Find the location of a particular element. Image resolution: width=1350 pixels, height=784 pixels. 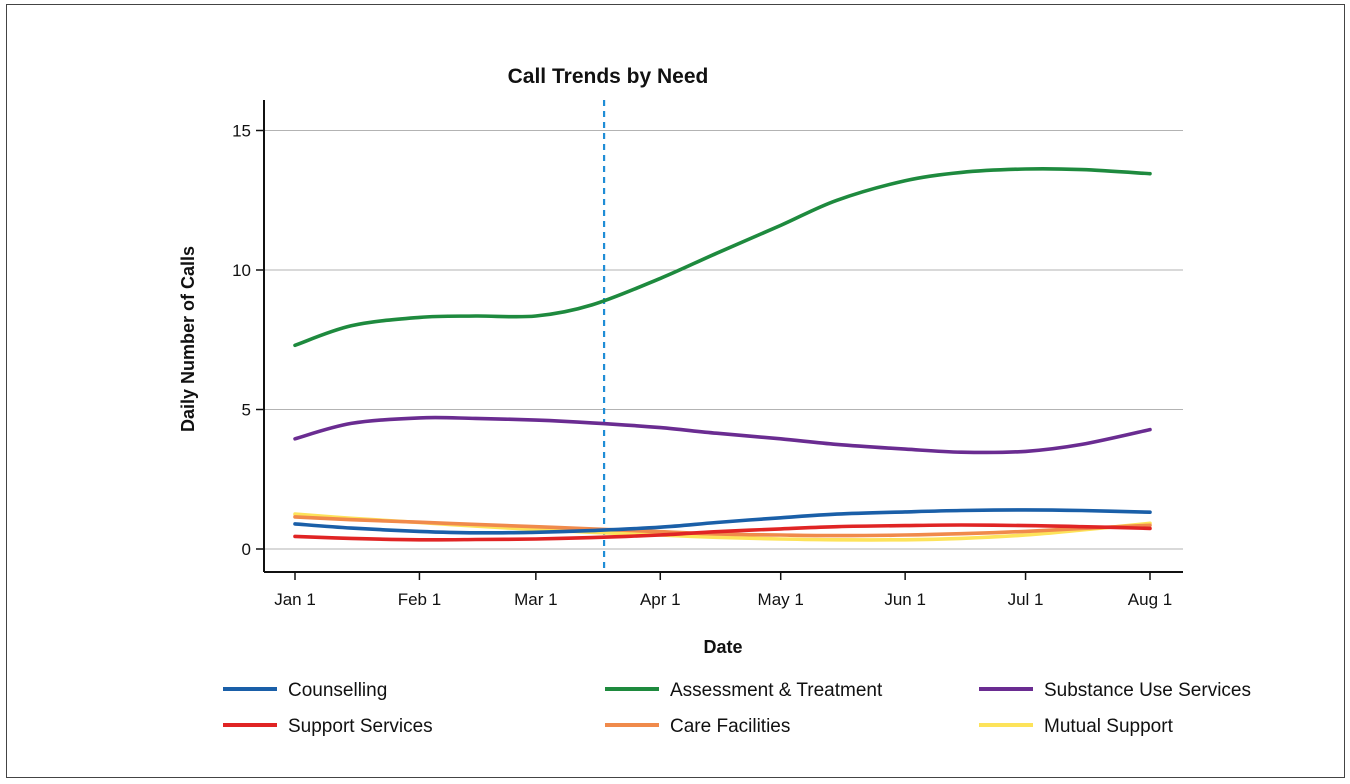

x-axis-title: Date is located at coordinates (722, 647).